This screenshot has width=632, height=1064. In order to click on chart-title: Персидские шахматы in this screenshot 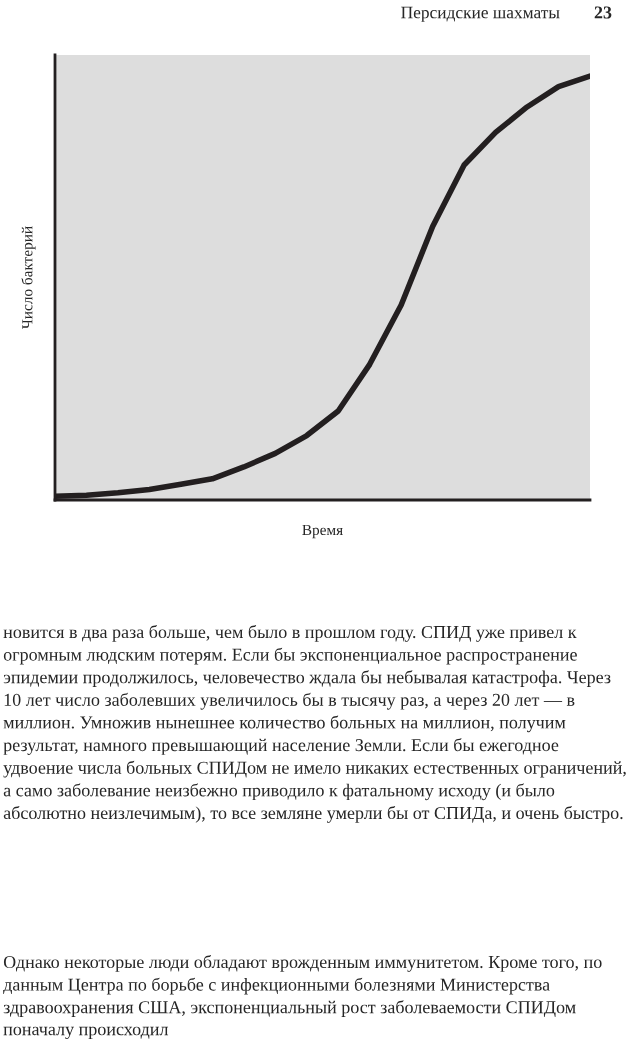, I will do `click(480, 14)`.